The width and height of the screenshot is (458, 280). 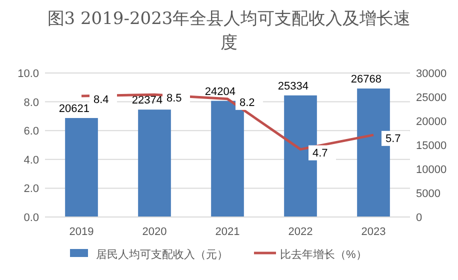 I want to click on y2-tick-label: 25000, so click(x=431, y=98).